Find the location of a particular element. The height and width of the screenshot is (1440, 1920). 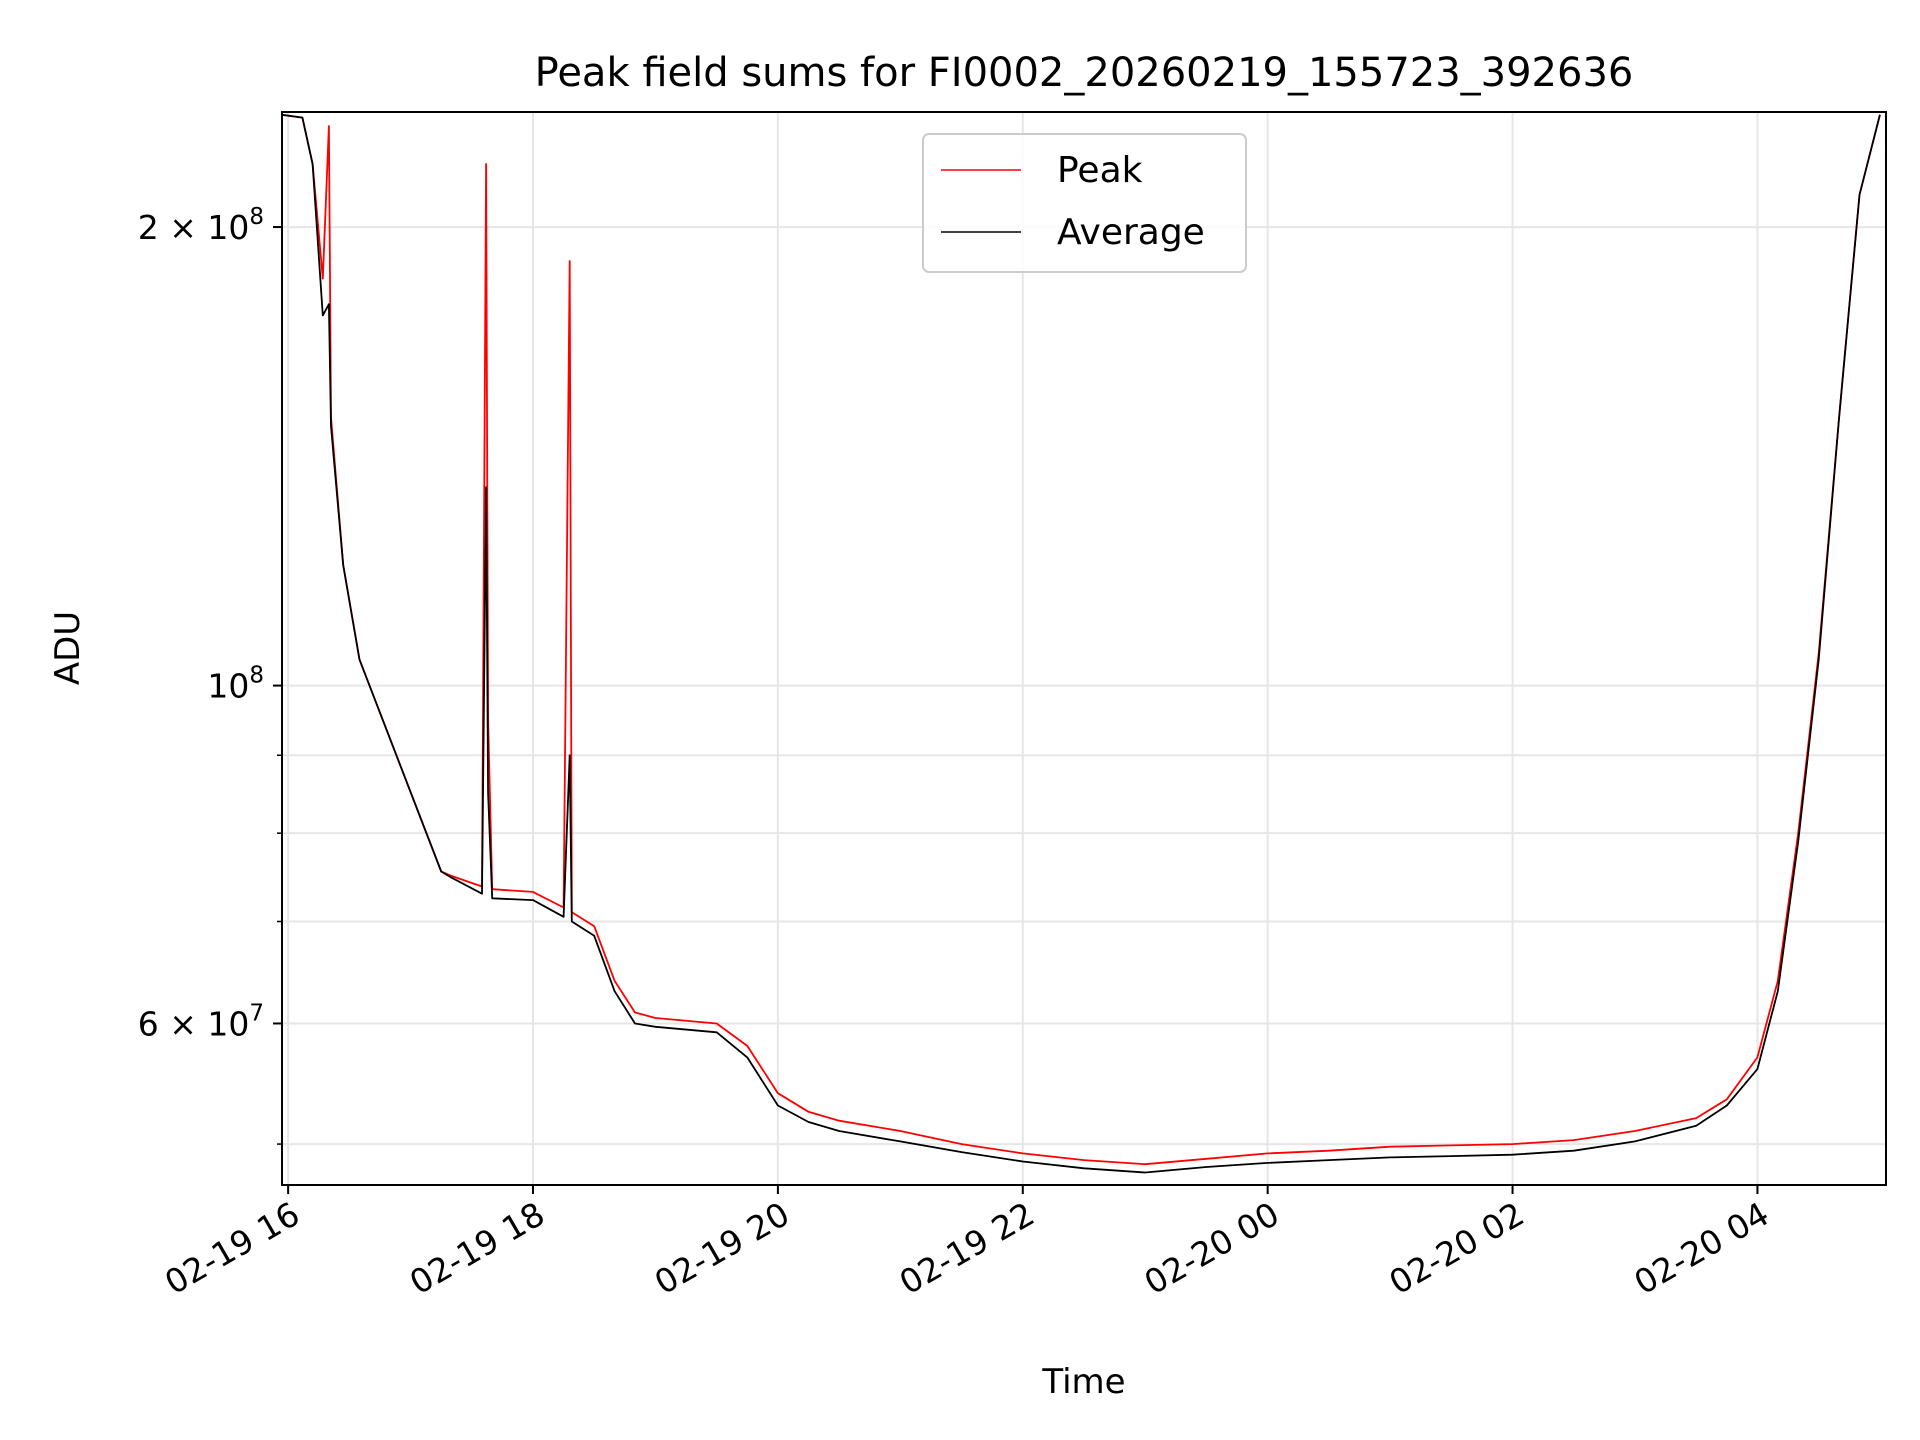

legend-label-peak: Peak is located at coordinates (1100, 170).